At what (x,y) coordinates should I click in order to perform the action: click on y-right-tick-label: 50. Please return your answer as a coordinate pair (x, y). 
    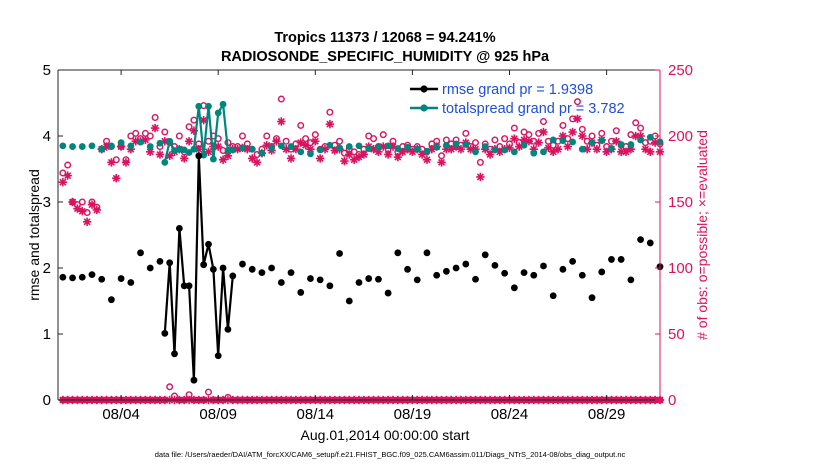
    Looking at the image, I should click on (676, 334).